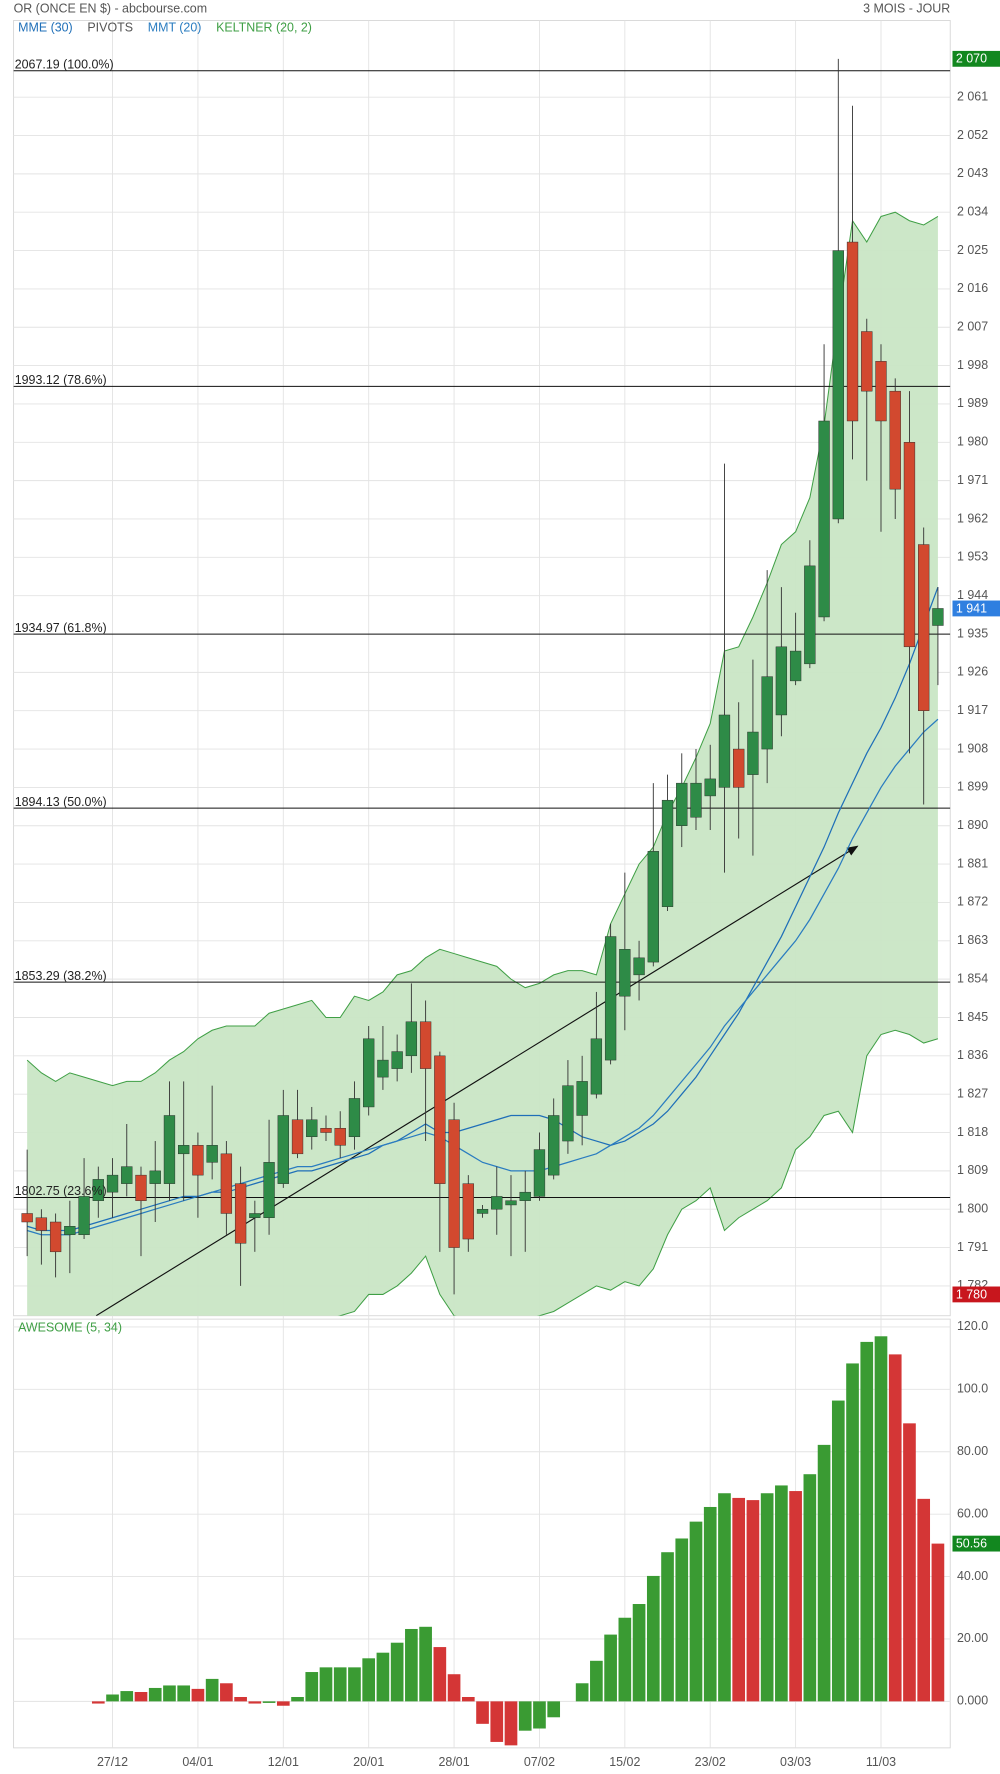 This screenshot has height=1774, width=1000. Describe the element at coordinates (972, 633) in the screenshot. I see `y-tick-label: 1 935` at that location.